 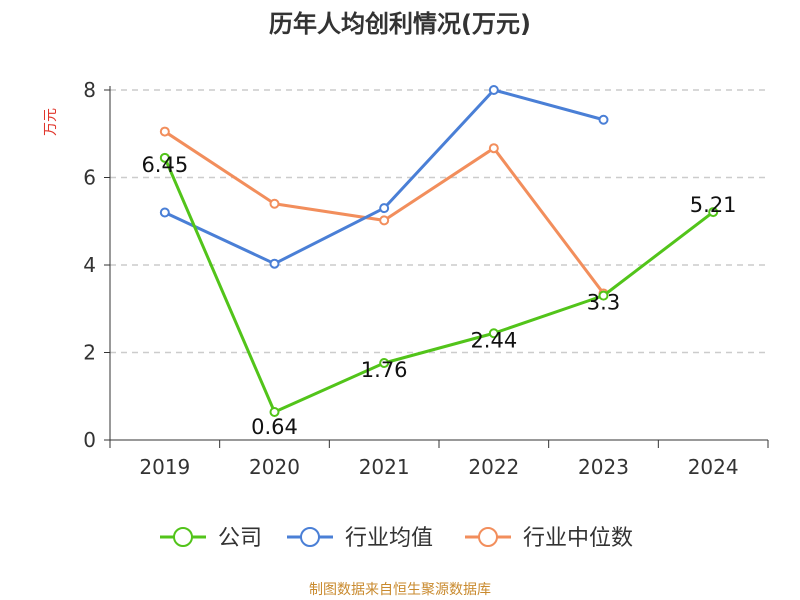 I want to click on legend-item-2: 行业中位数, so click(x=549, y=538).